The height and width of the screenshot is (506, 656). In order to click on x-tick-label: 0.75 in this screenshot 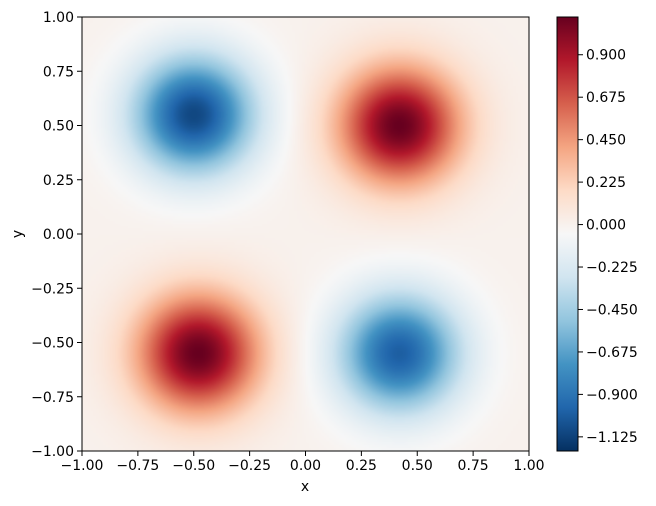, I will do `click(473, 466)`.